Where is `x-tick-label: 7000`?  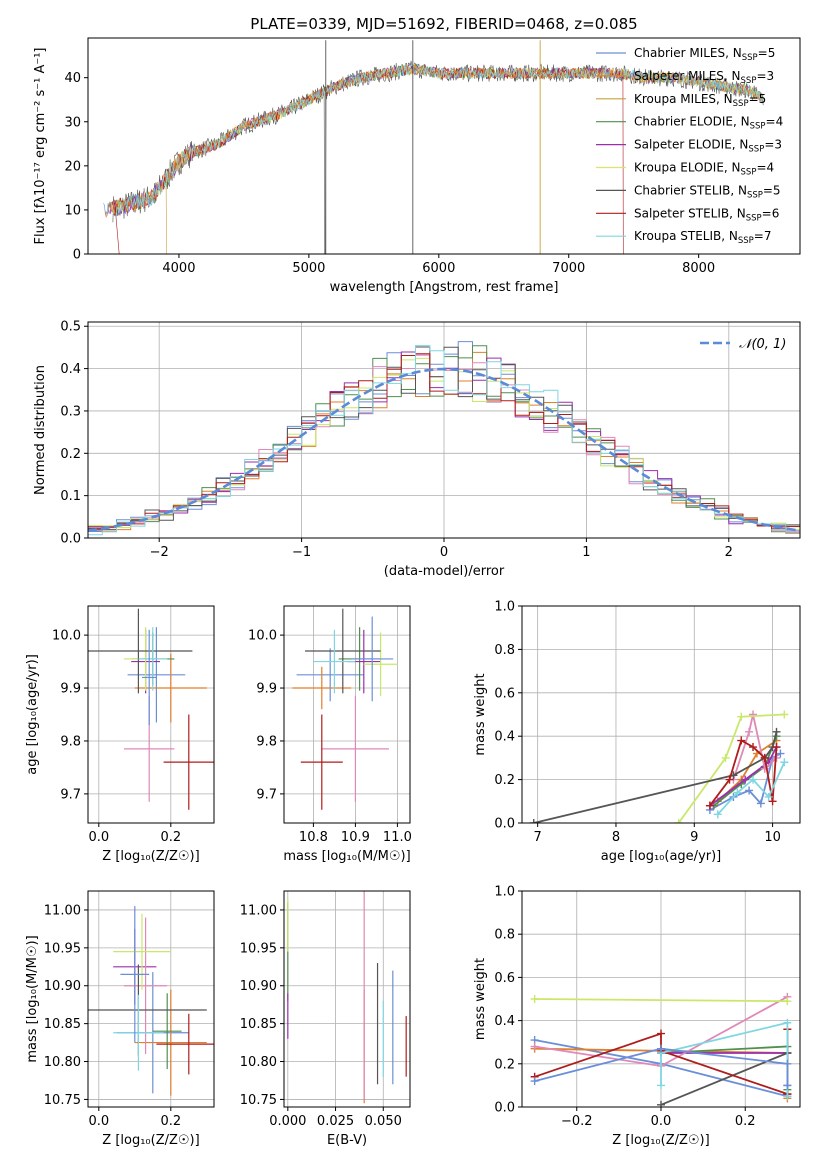
x-tick-label: 7000 is located at coordinates (568, 268).